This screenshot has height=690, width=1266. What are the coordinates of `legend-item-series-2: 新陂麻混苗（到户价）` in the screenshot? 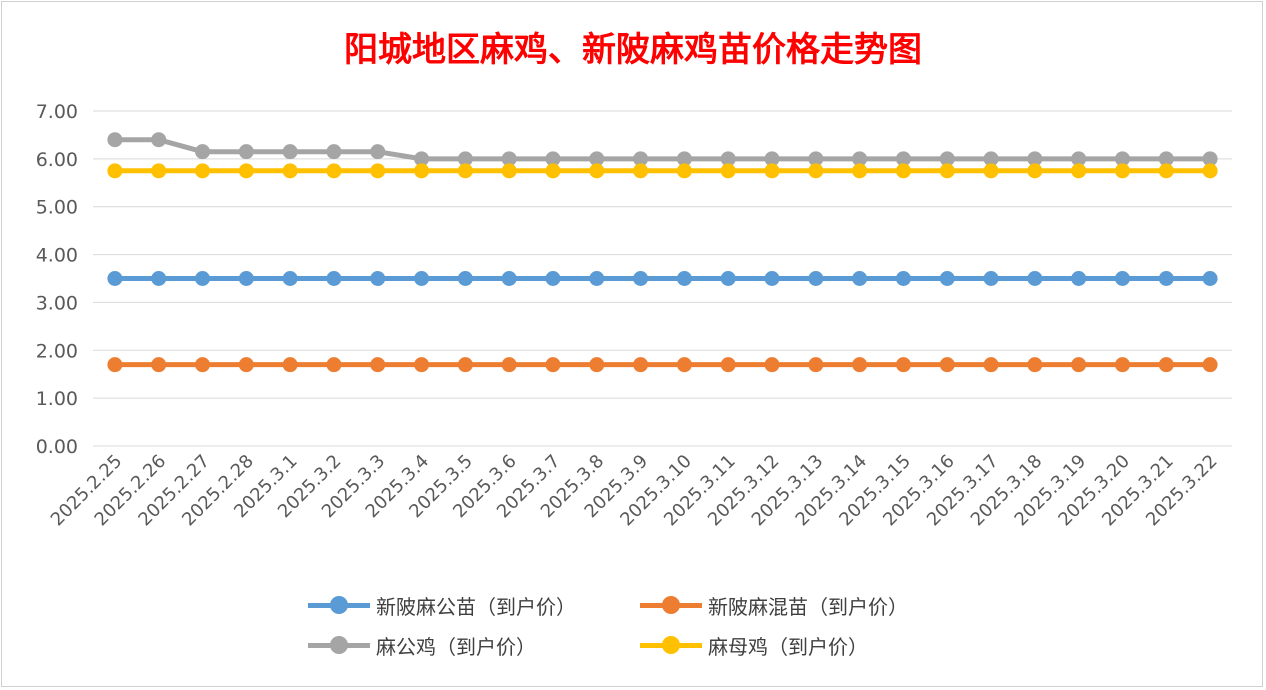 It's located at (774, 605).